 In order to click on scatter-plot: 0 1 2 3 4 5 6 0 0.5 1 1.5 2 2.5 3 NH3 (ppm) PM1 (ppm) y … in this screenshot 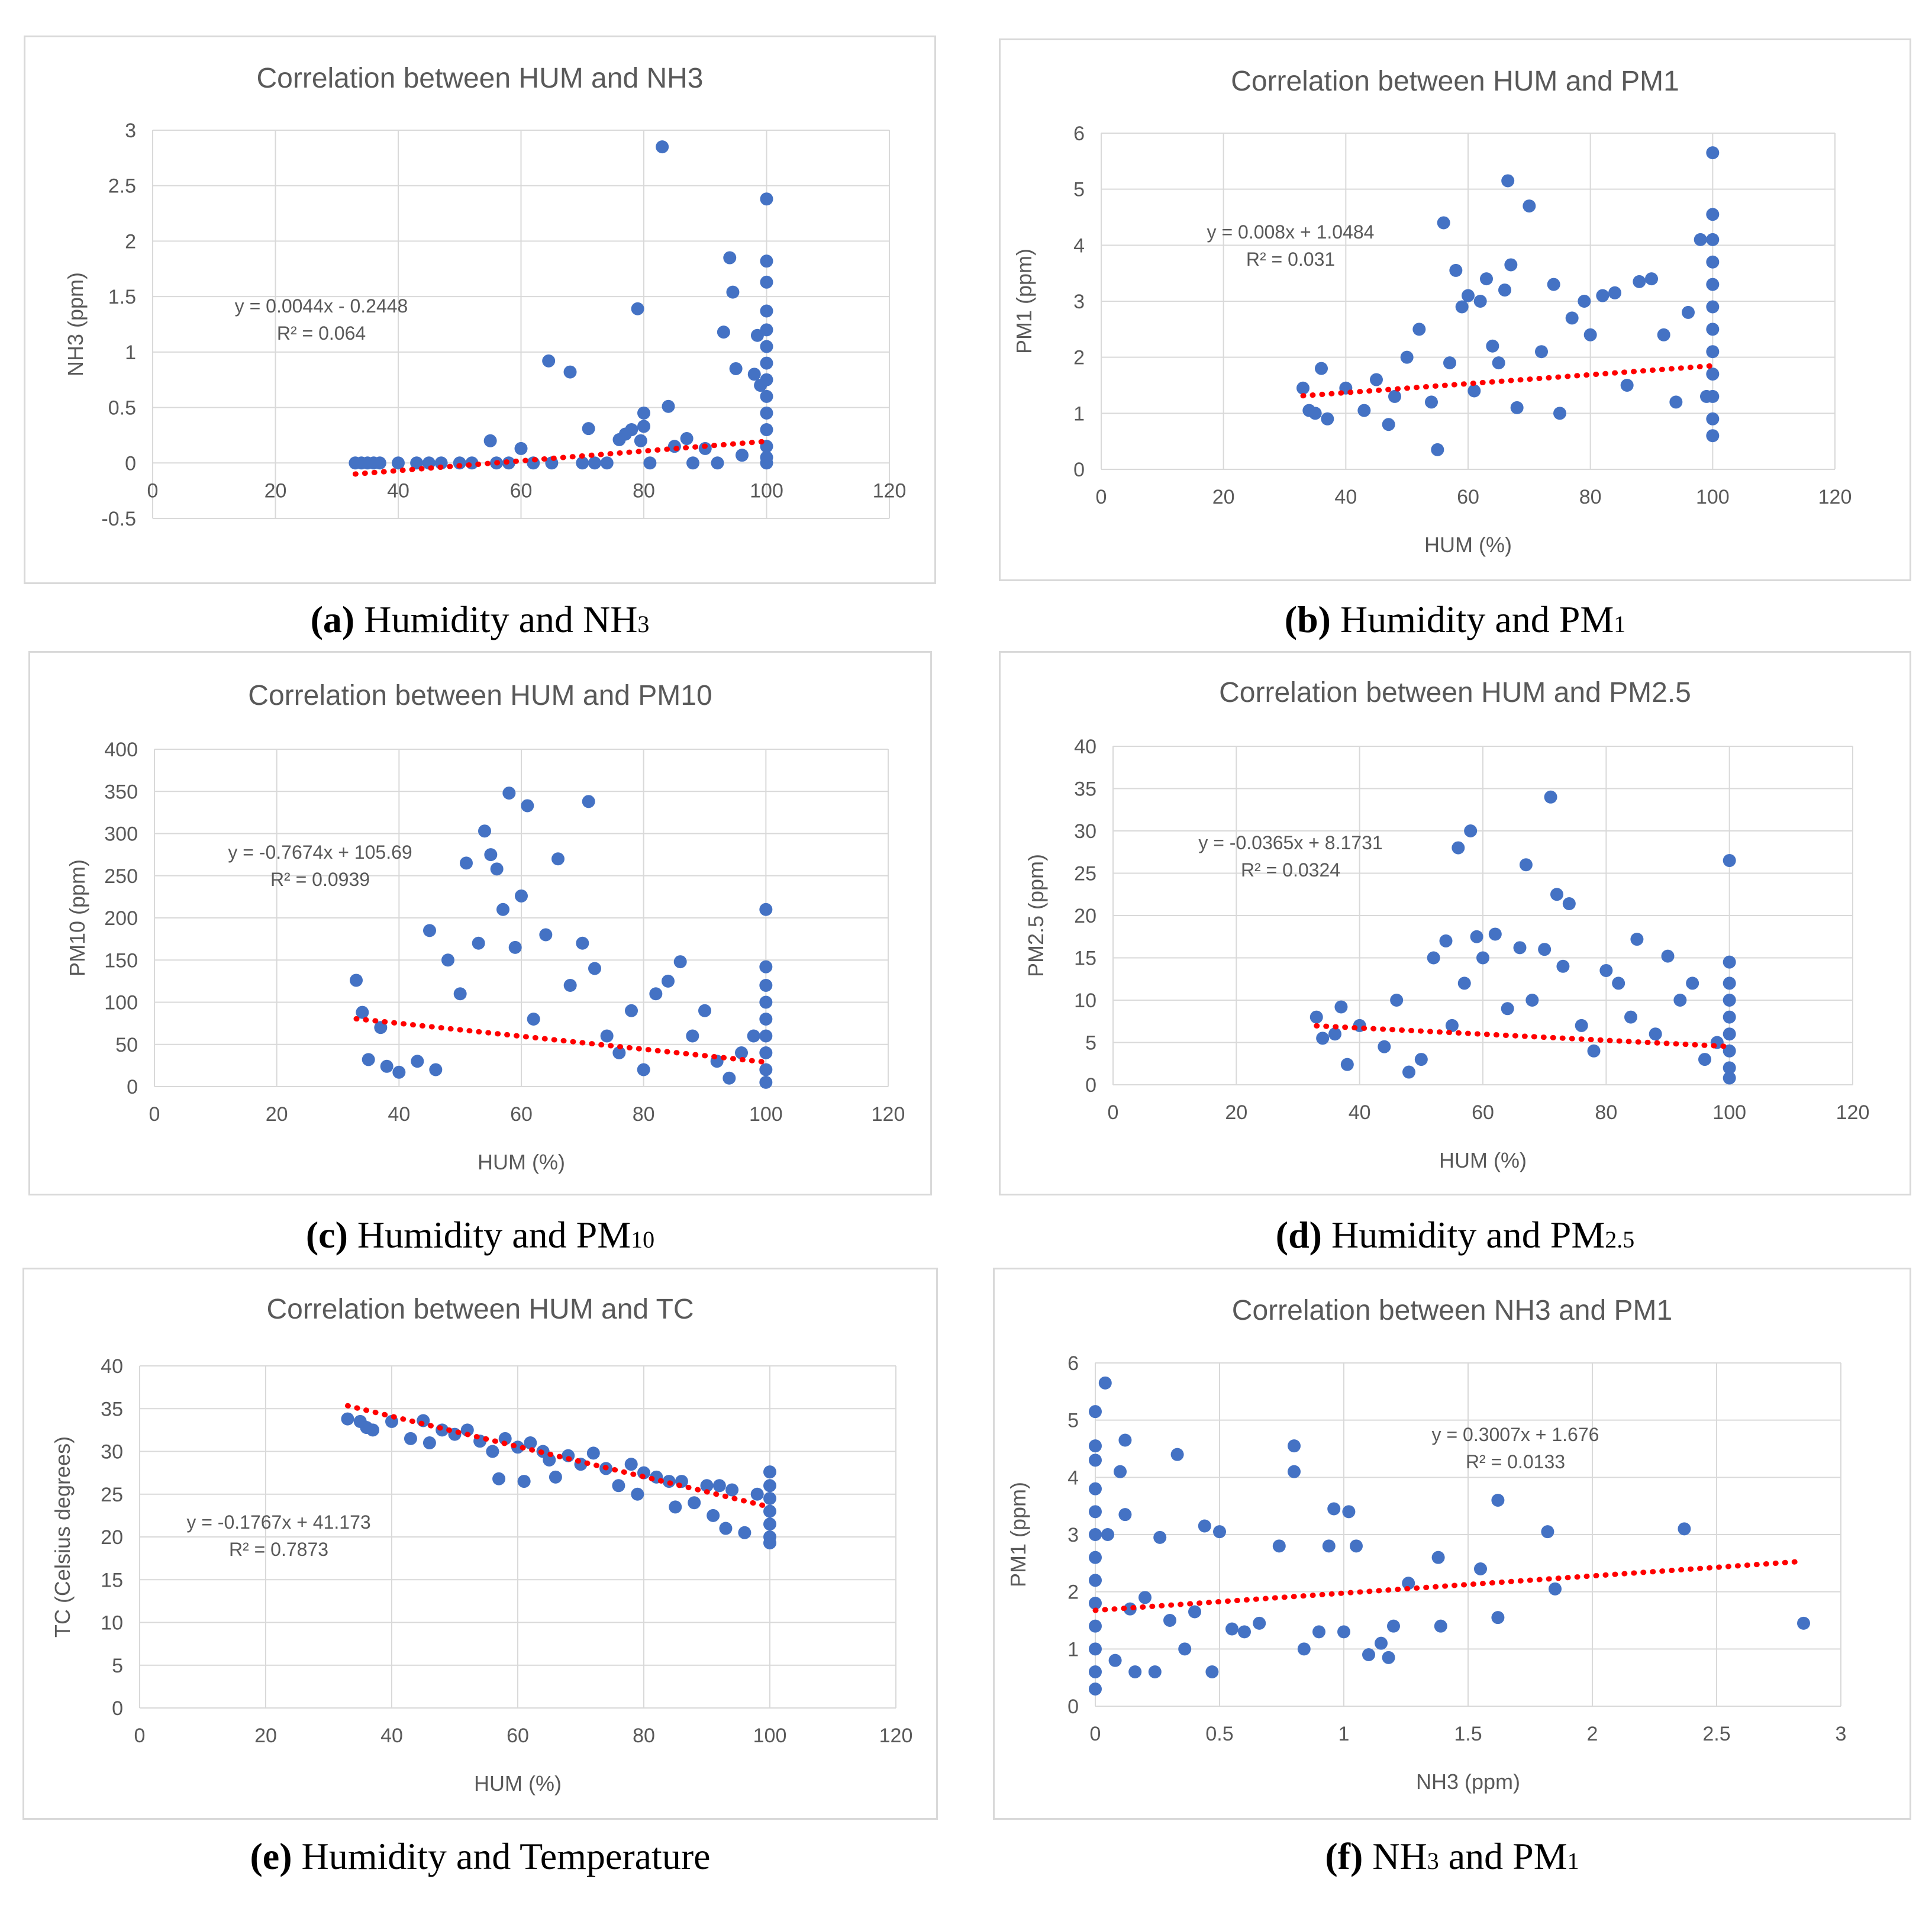, I will do `click(1426, 1573)`.